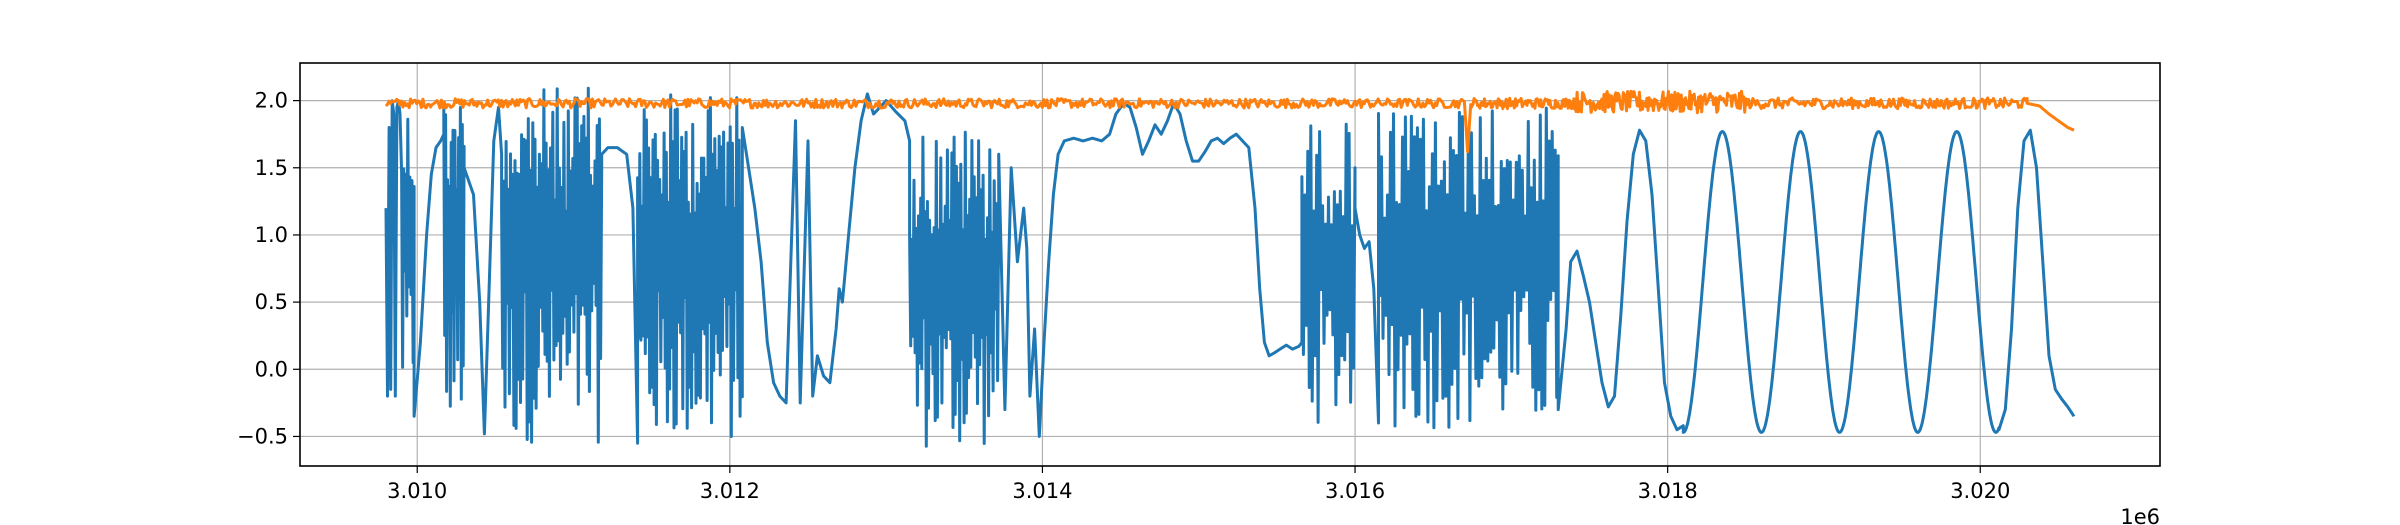  I want to click on y-tick-label: −0.5, so click(262, 436).